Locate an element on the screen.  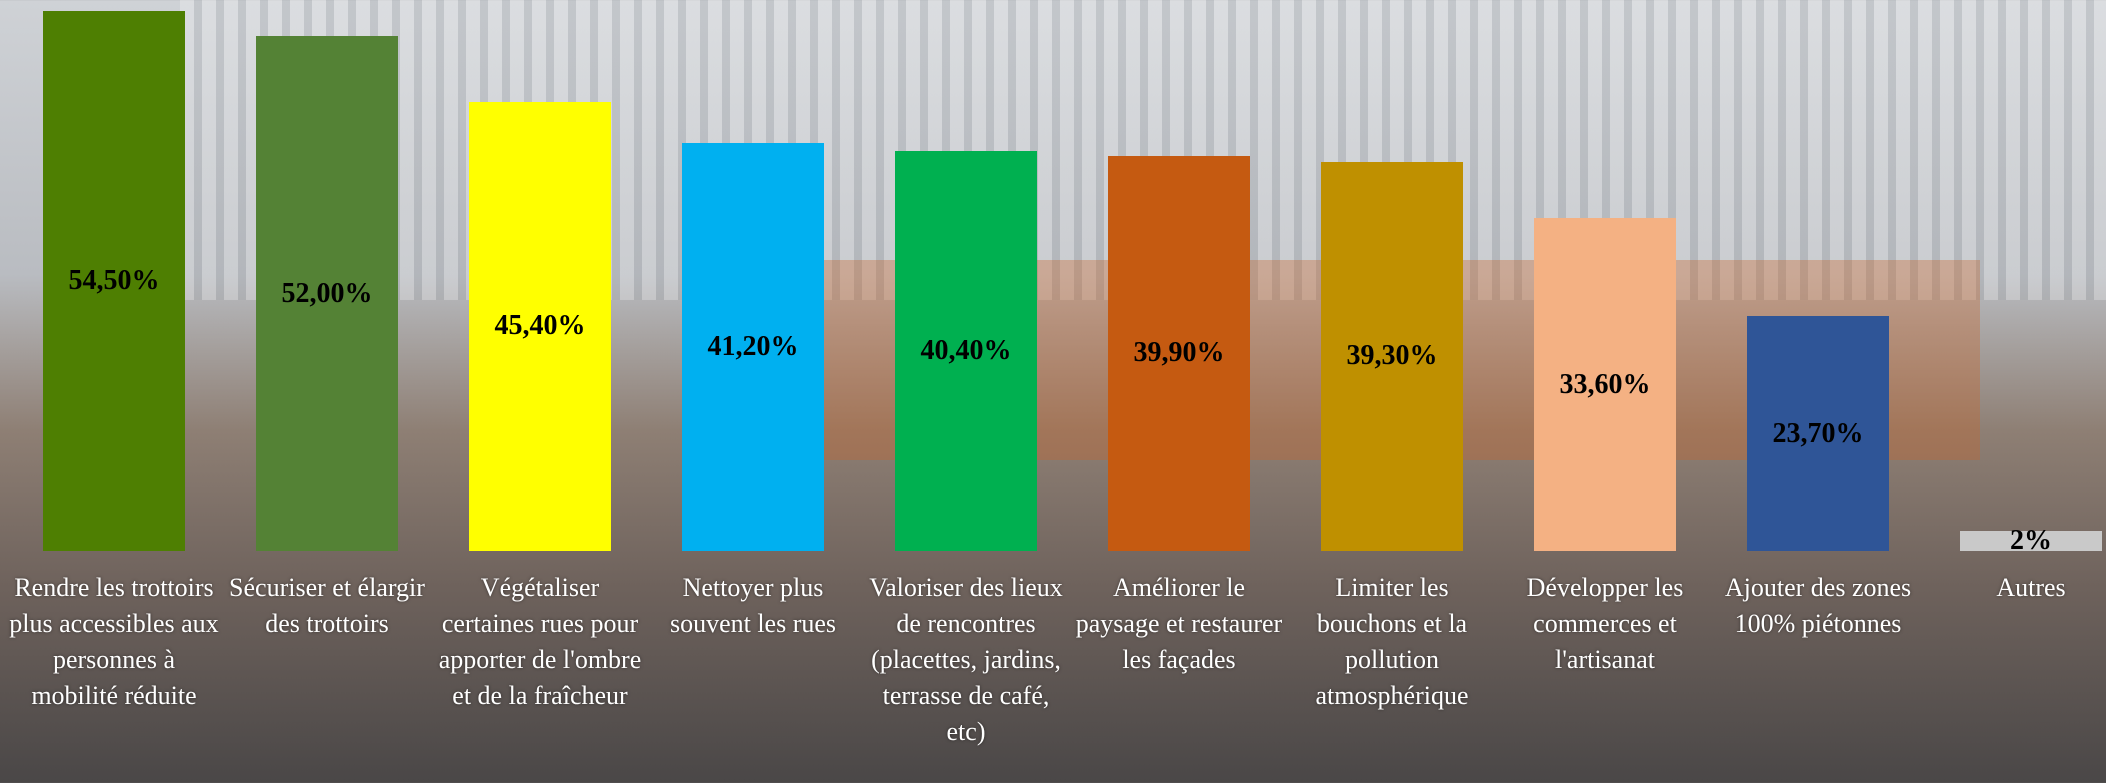
value-label: 40,40% is located at coordinates (966, 351).